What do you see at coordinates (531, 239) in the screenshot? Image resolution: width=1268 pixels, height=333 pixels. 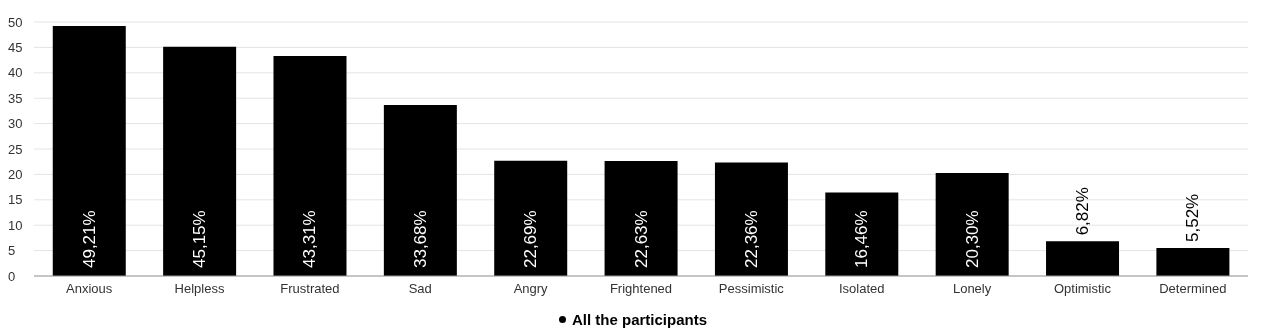 I see `data-label: 22,69%` at bounding box center [531, 239].